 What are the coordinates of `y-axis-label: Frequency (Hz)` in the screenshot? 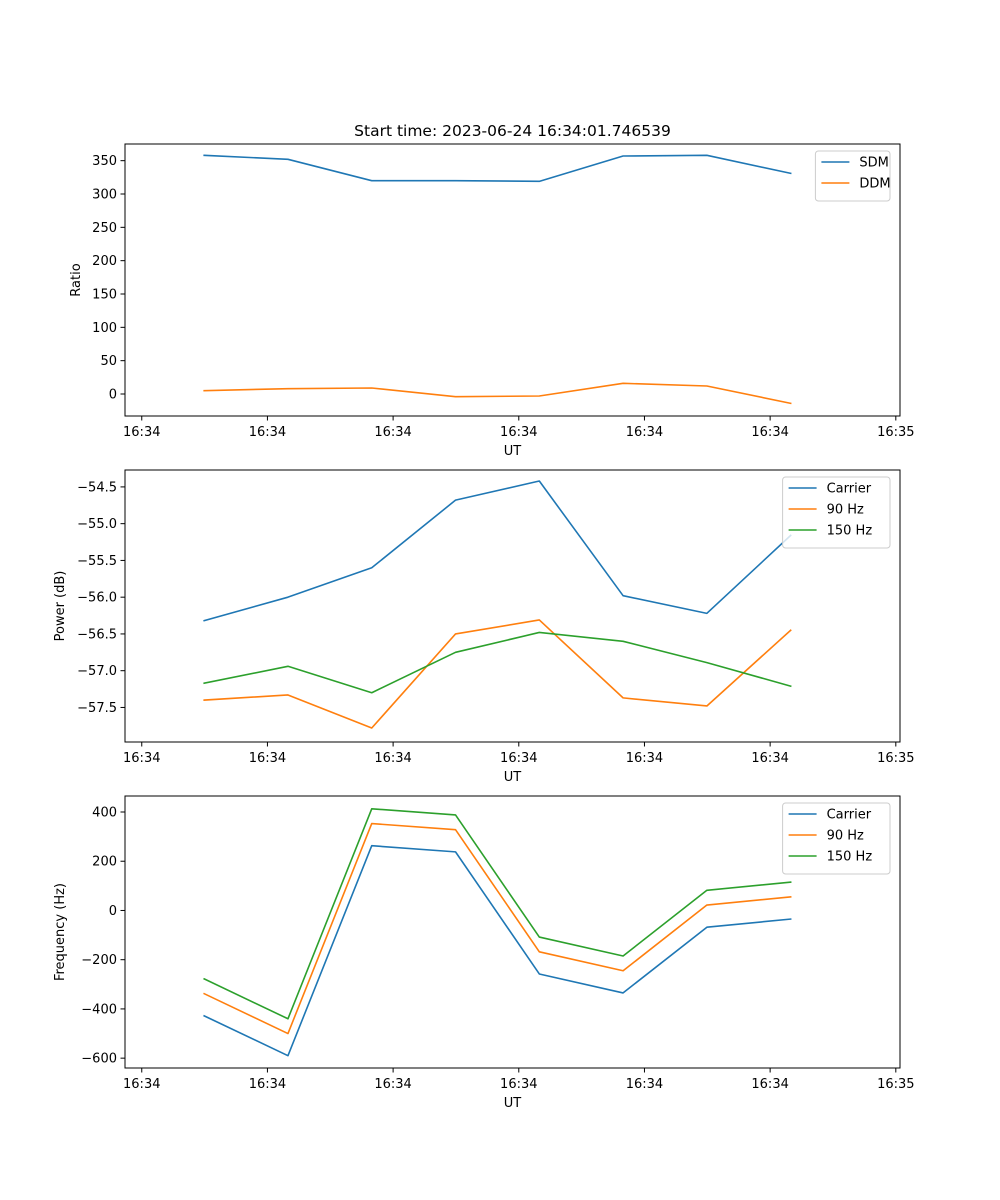 It's located at (60, 932).